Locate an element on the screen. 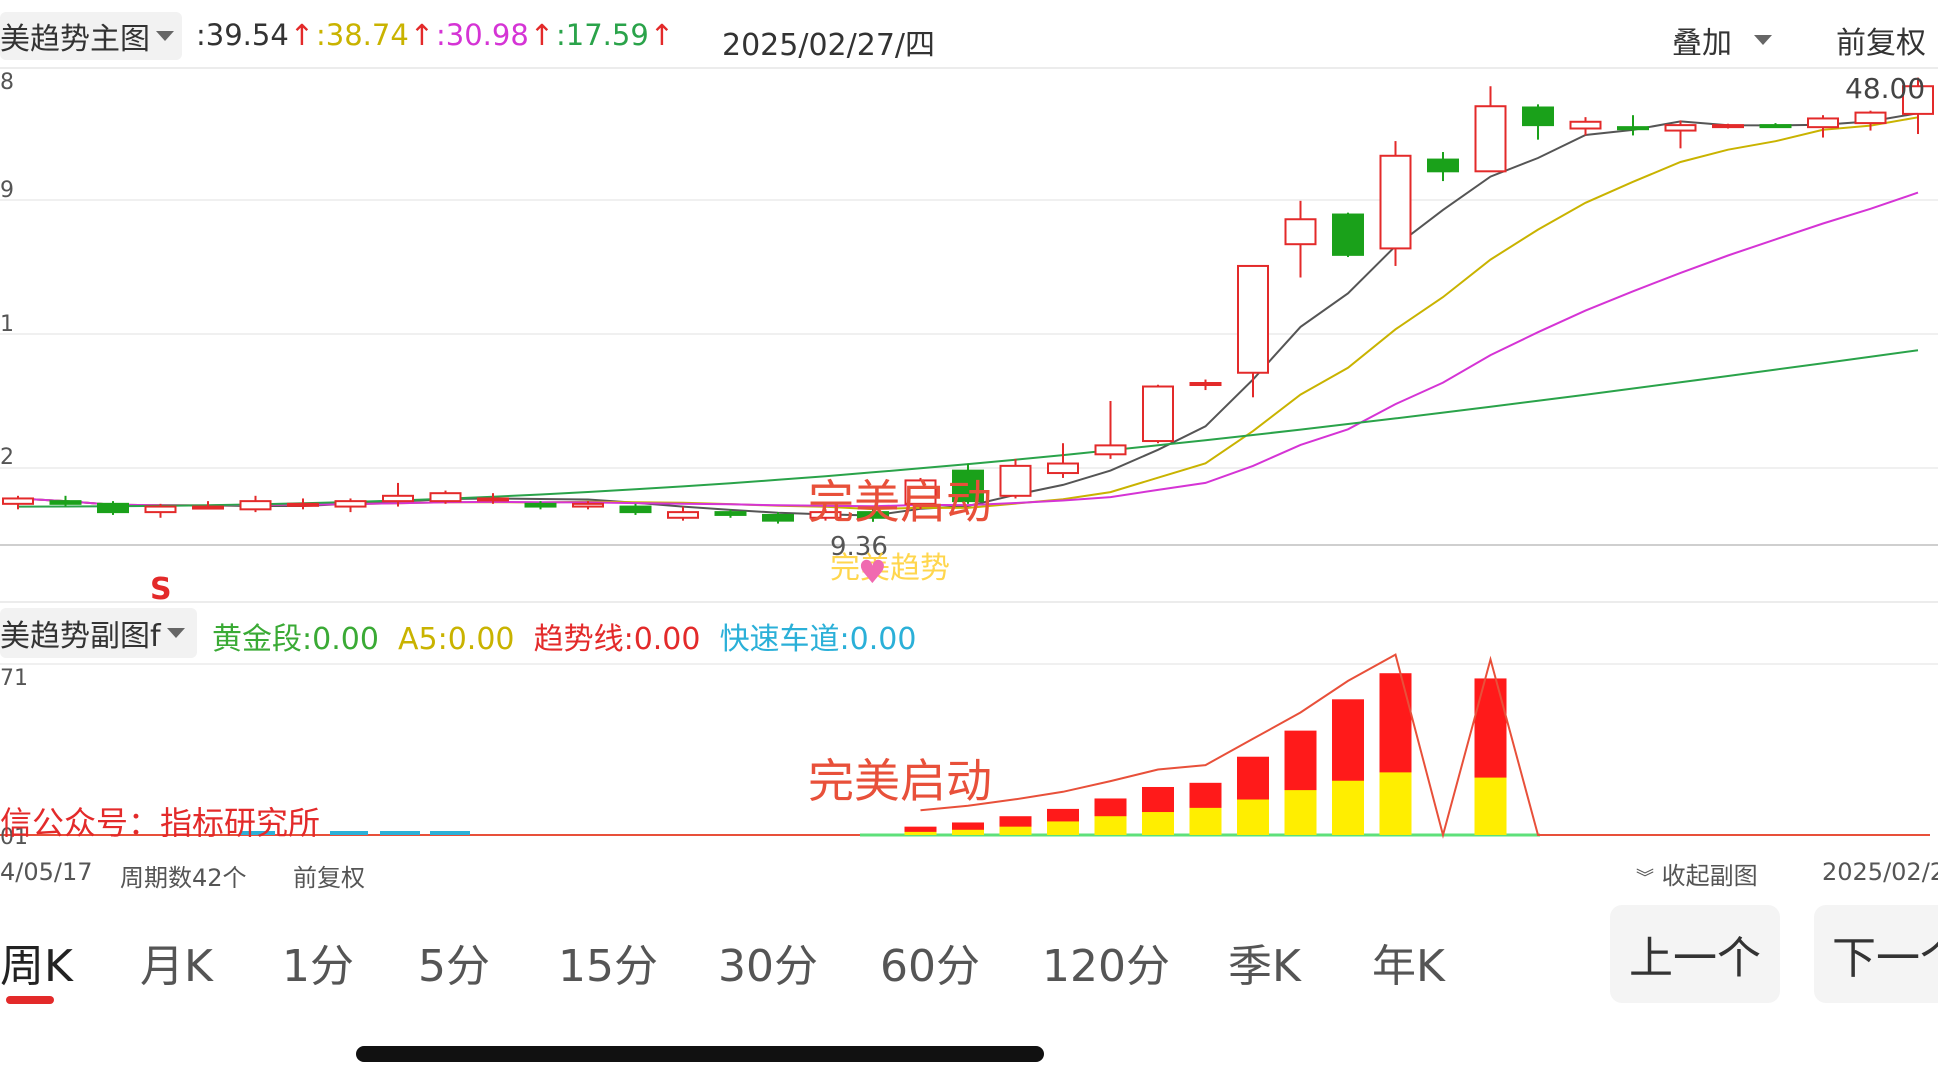 The width and height of the screenshot is (1938, 1090). current-date: 2025/02/27/四 is located at coordinates (829, 45).